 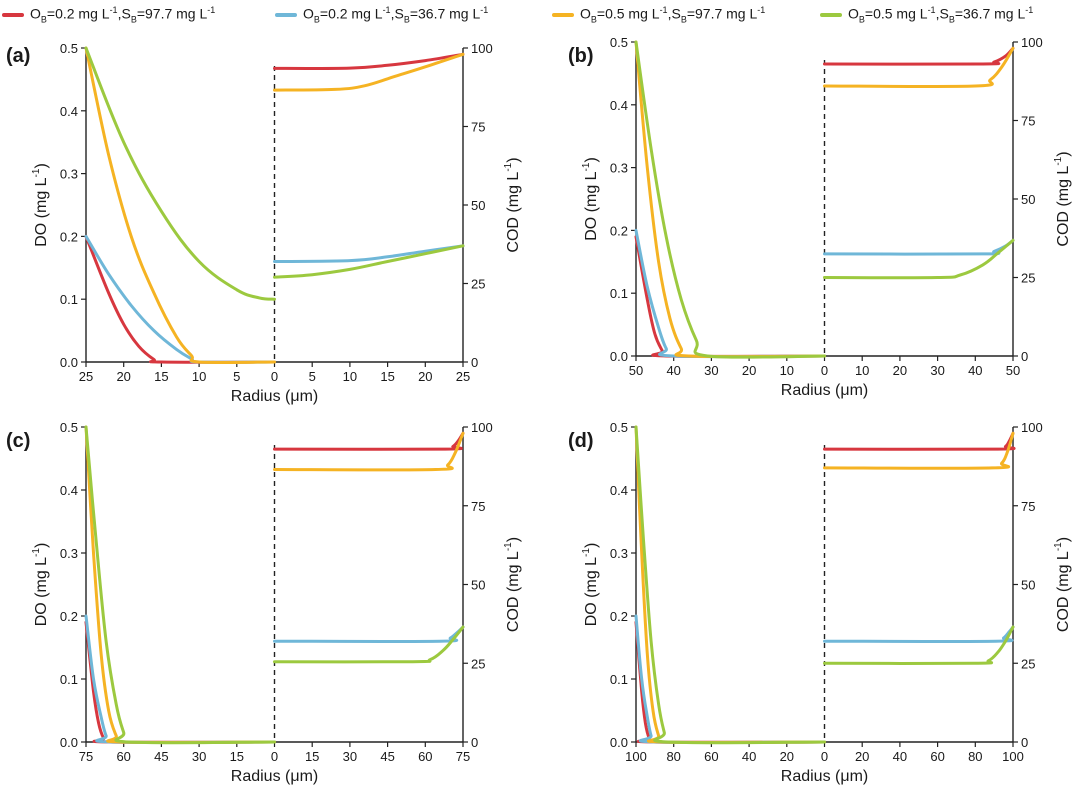 What do you see at coordinates (18, 56) in the screenshot?
I see `panel-label: (a)` at bounding box center [18, 56].